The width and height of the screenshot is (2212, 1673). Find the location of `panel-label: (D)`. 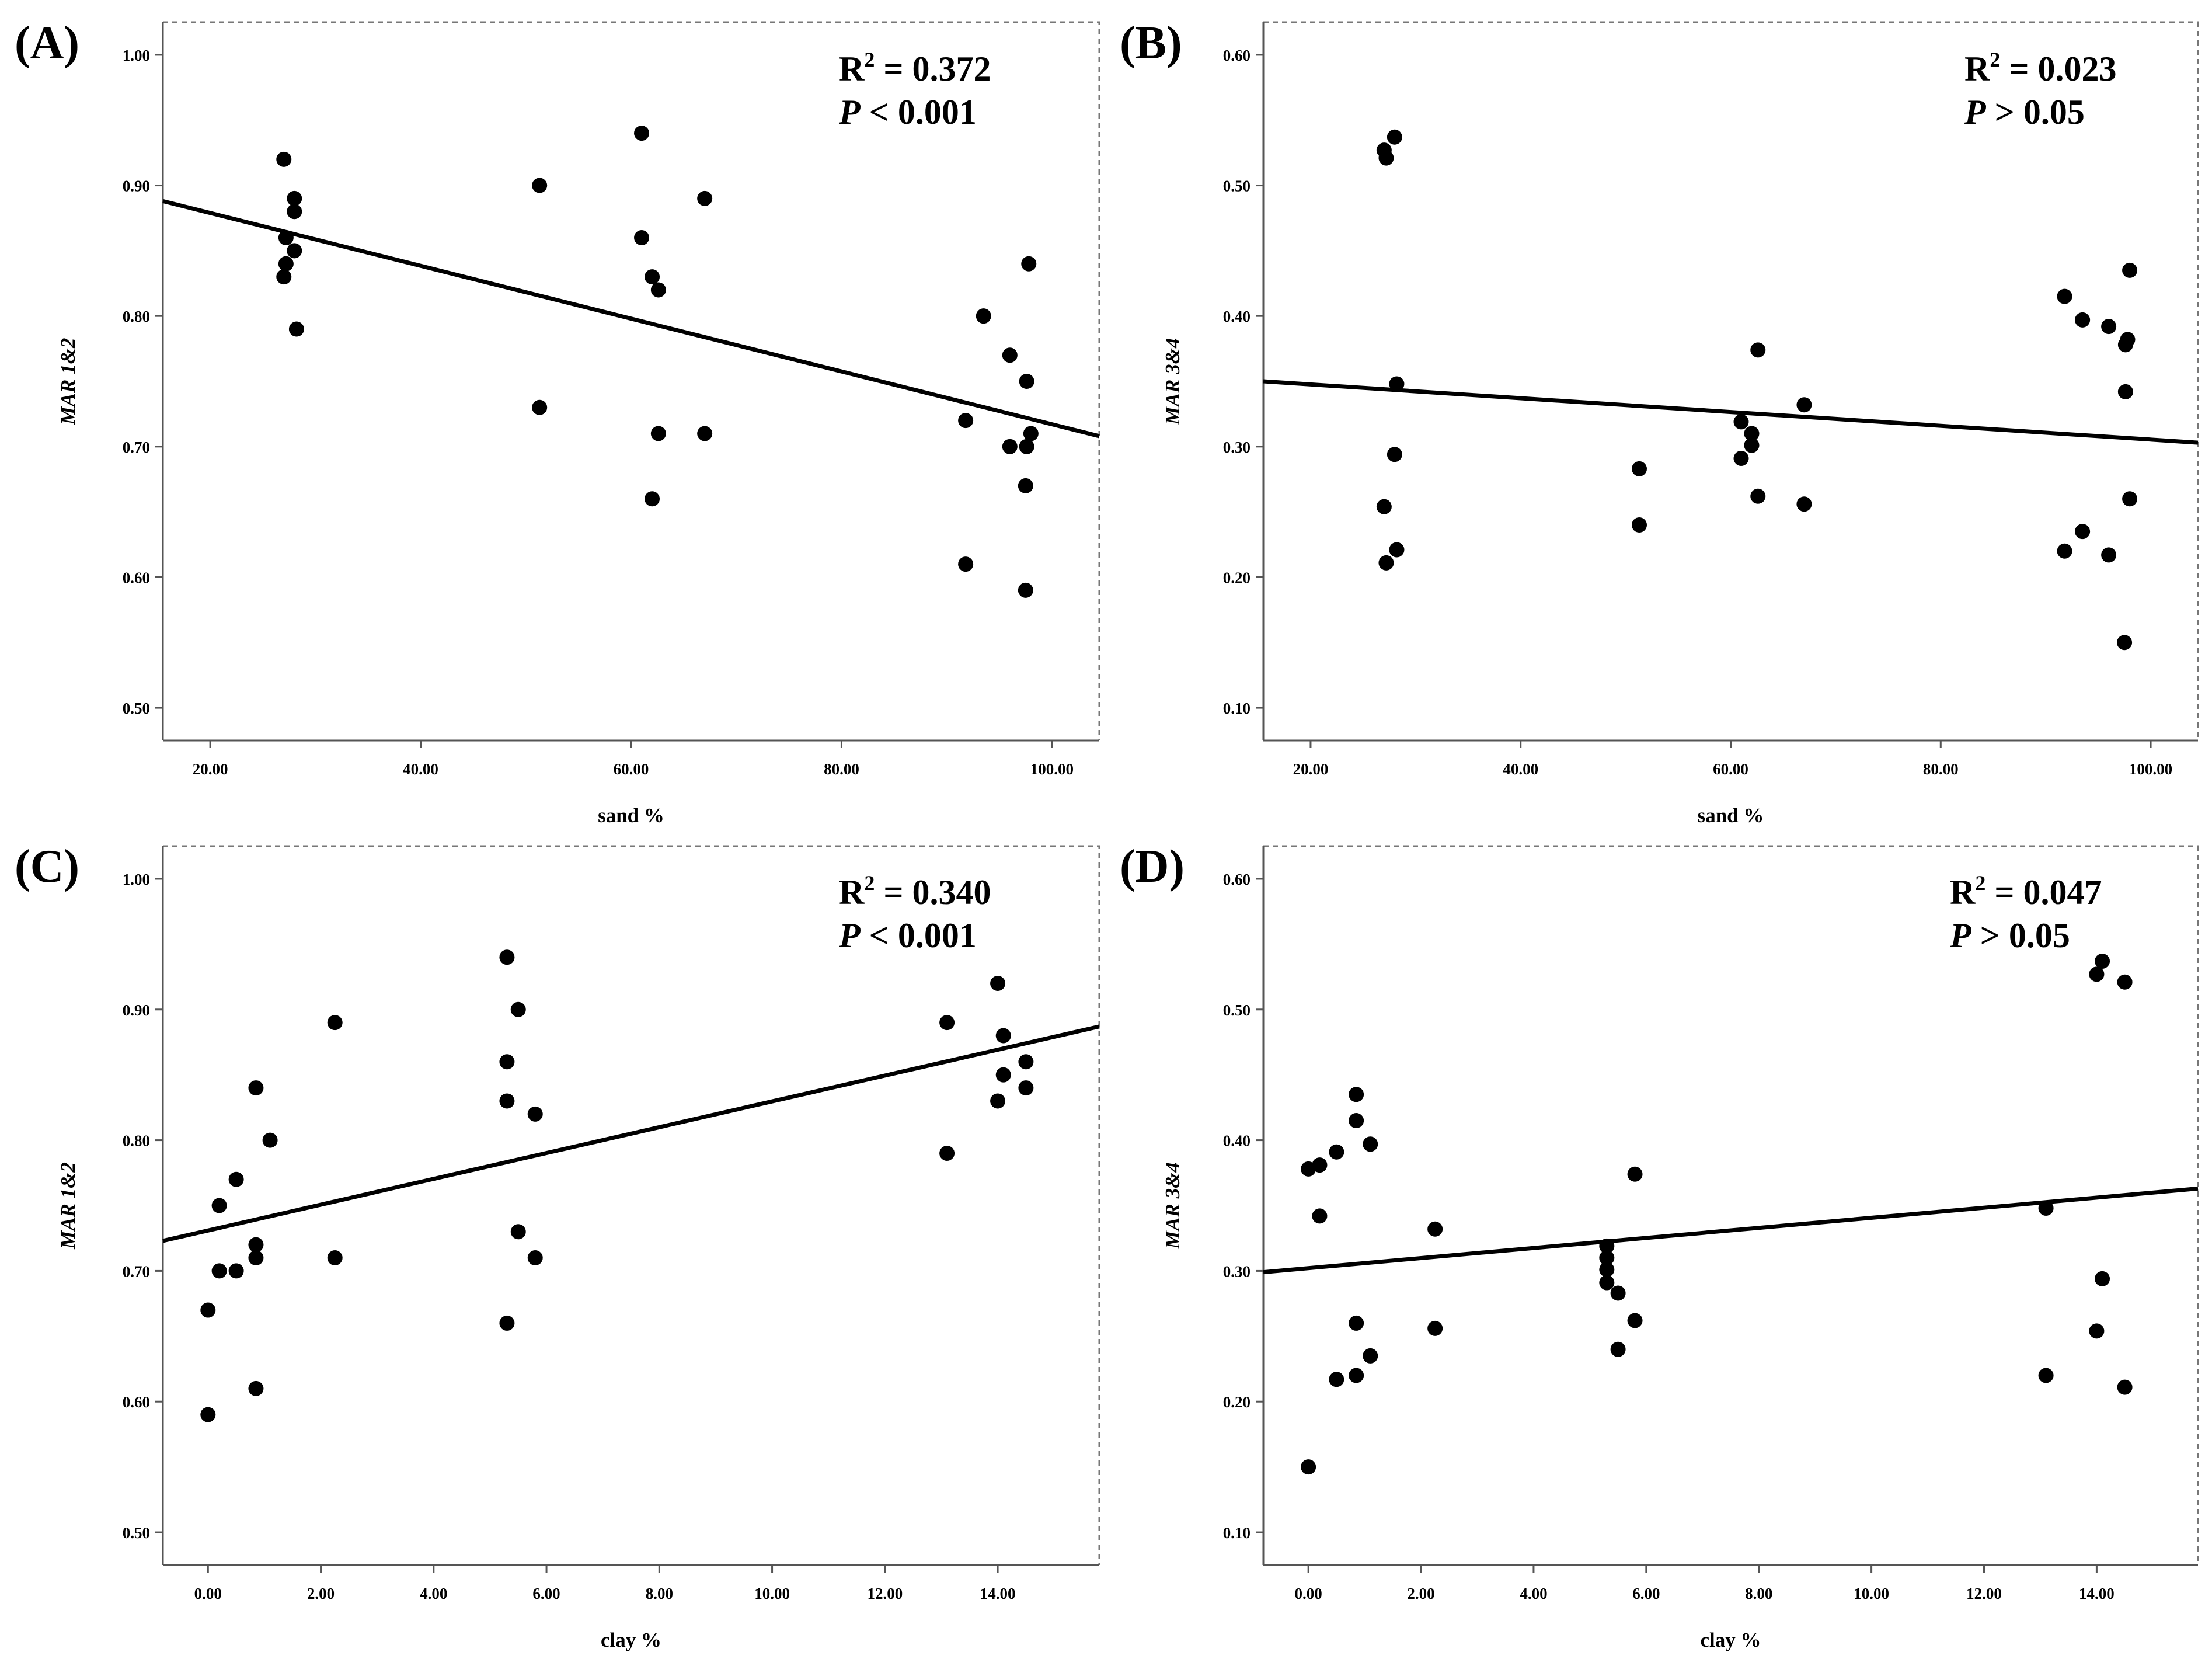

panel-label: (D) is located at coordinates (1152, 866).